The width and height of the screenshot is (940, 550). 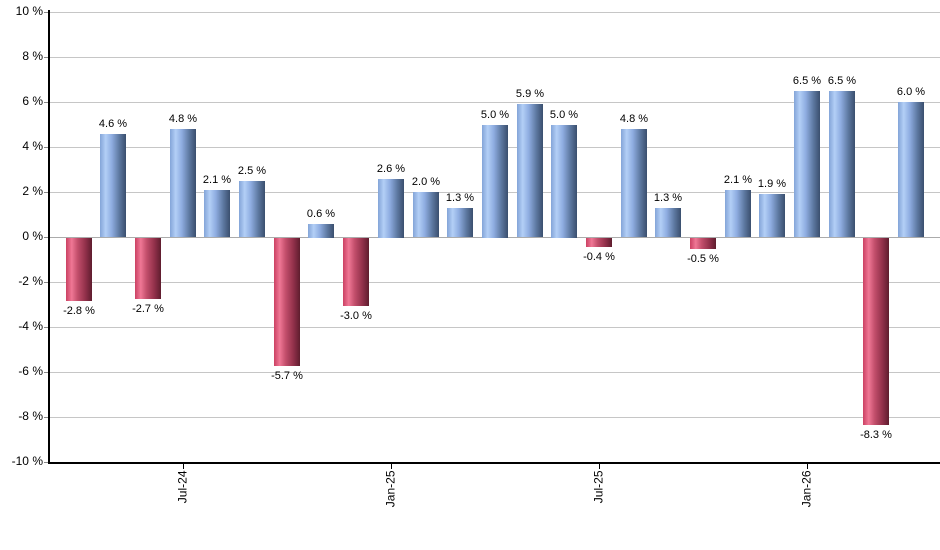 What do you see at coordinates (598, 487) in the screenshot?
I see `x-axis-label: Jul-25` at bounding box center [598, 487].